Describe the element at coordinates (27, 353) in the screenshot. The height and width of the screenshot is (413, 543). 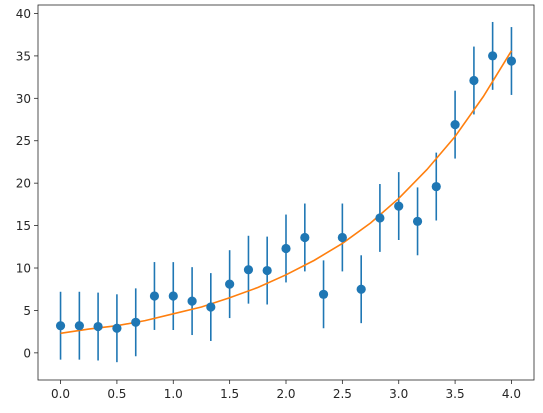
I see `y-tick-label: 0` at that location.